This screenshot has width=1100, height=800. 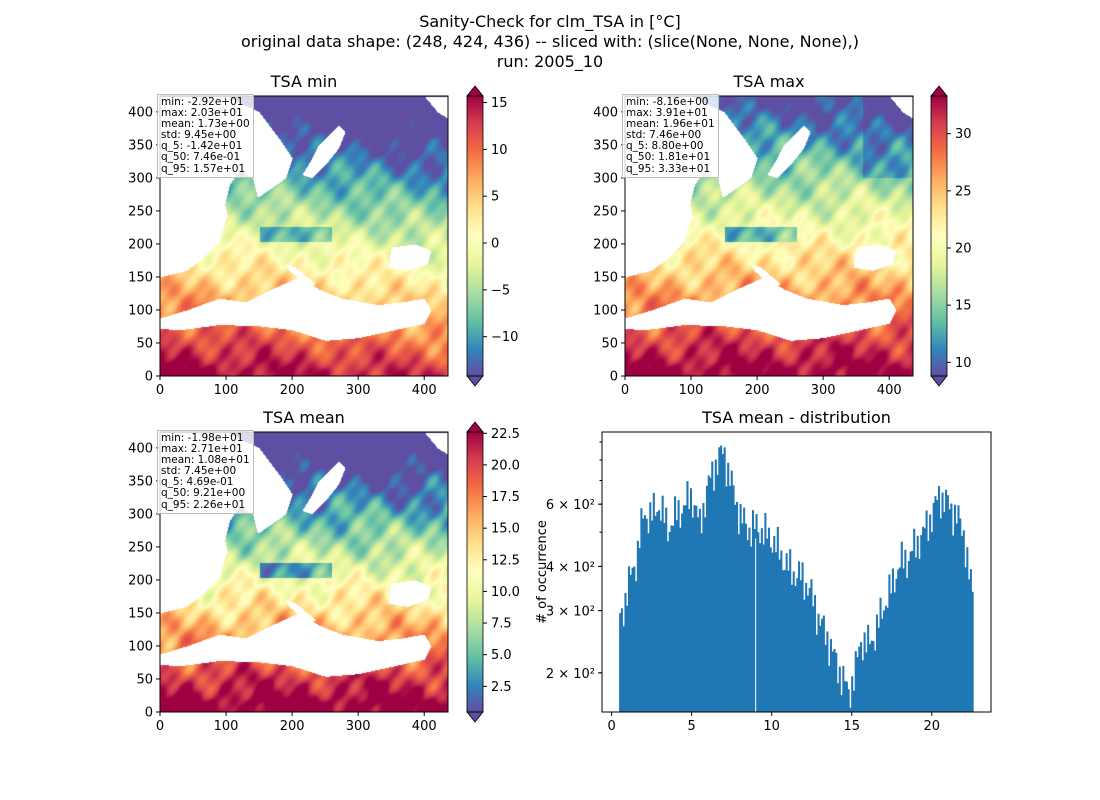 I want to click on figure-title-line: run: 2005_10, so click(x=550, y=61).